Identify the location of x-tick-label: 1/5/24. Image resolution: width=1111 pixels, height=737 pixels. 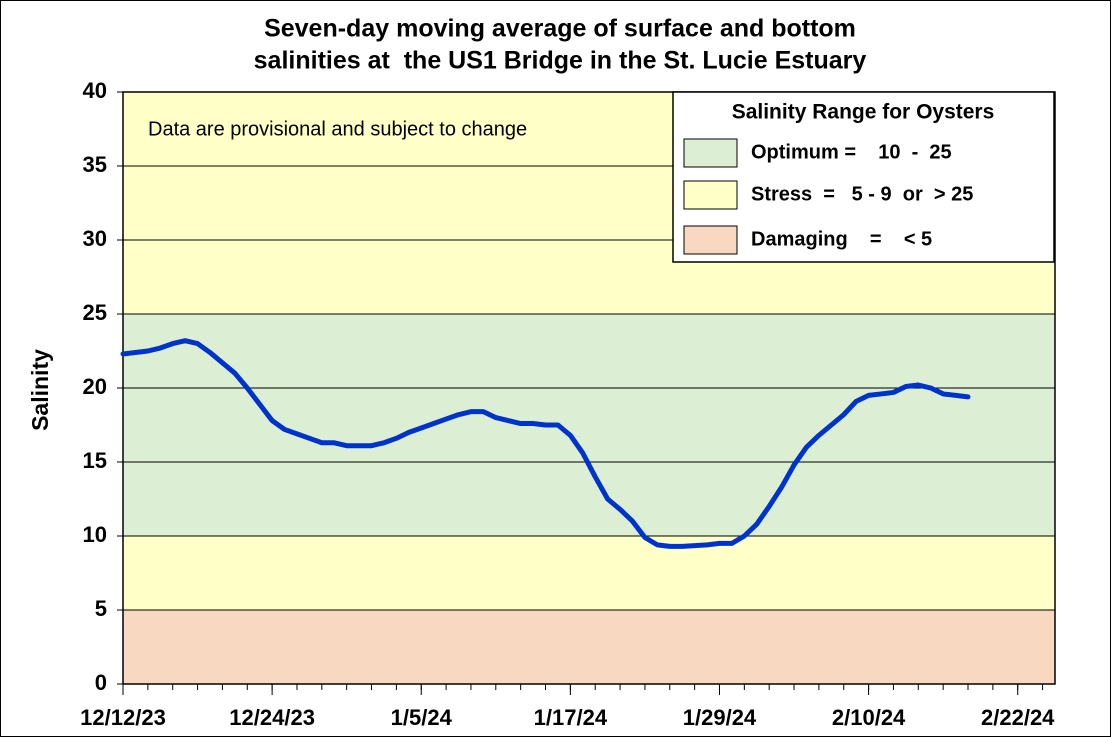
(422, 717).